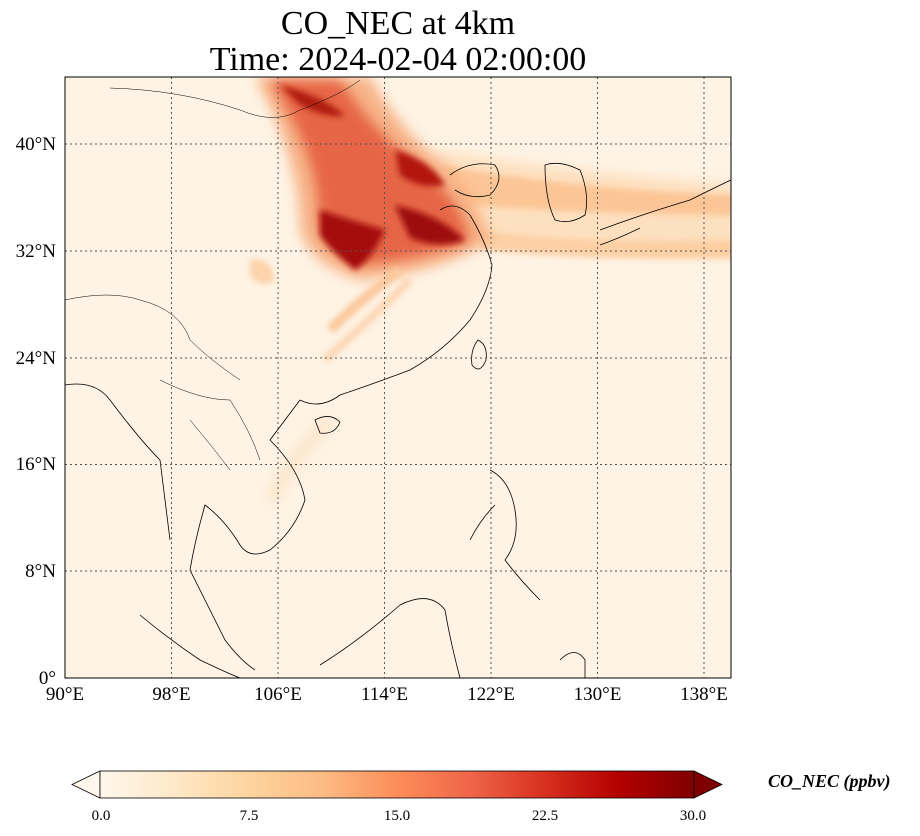 Image resolution: width=920 pixels, height=836 pixels. What do you see at coordinates (384, 694) in the screenshot?
I see `lon-tick-label: 114°E` at bounding box center [384, 694].